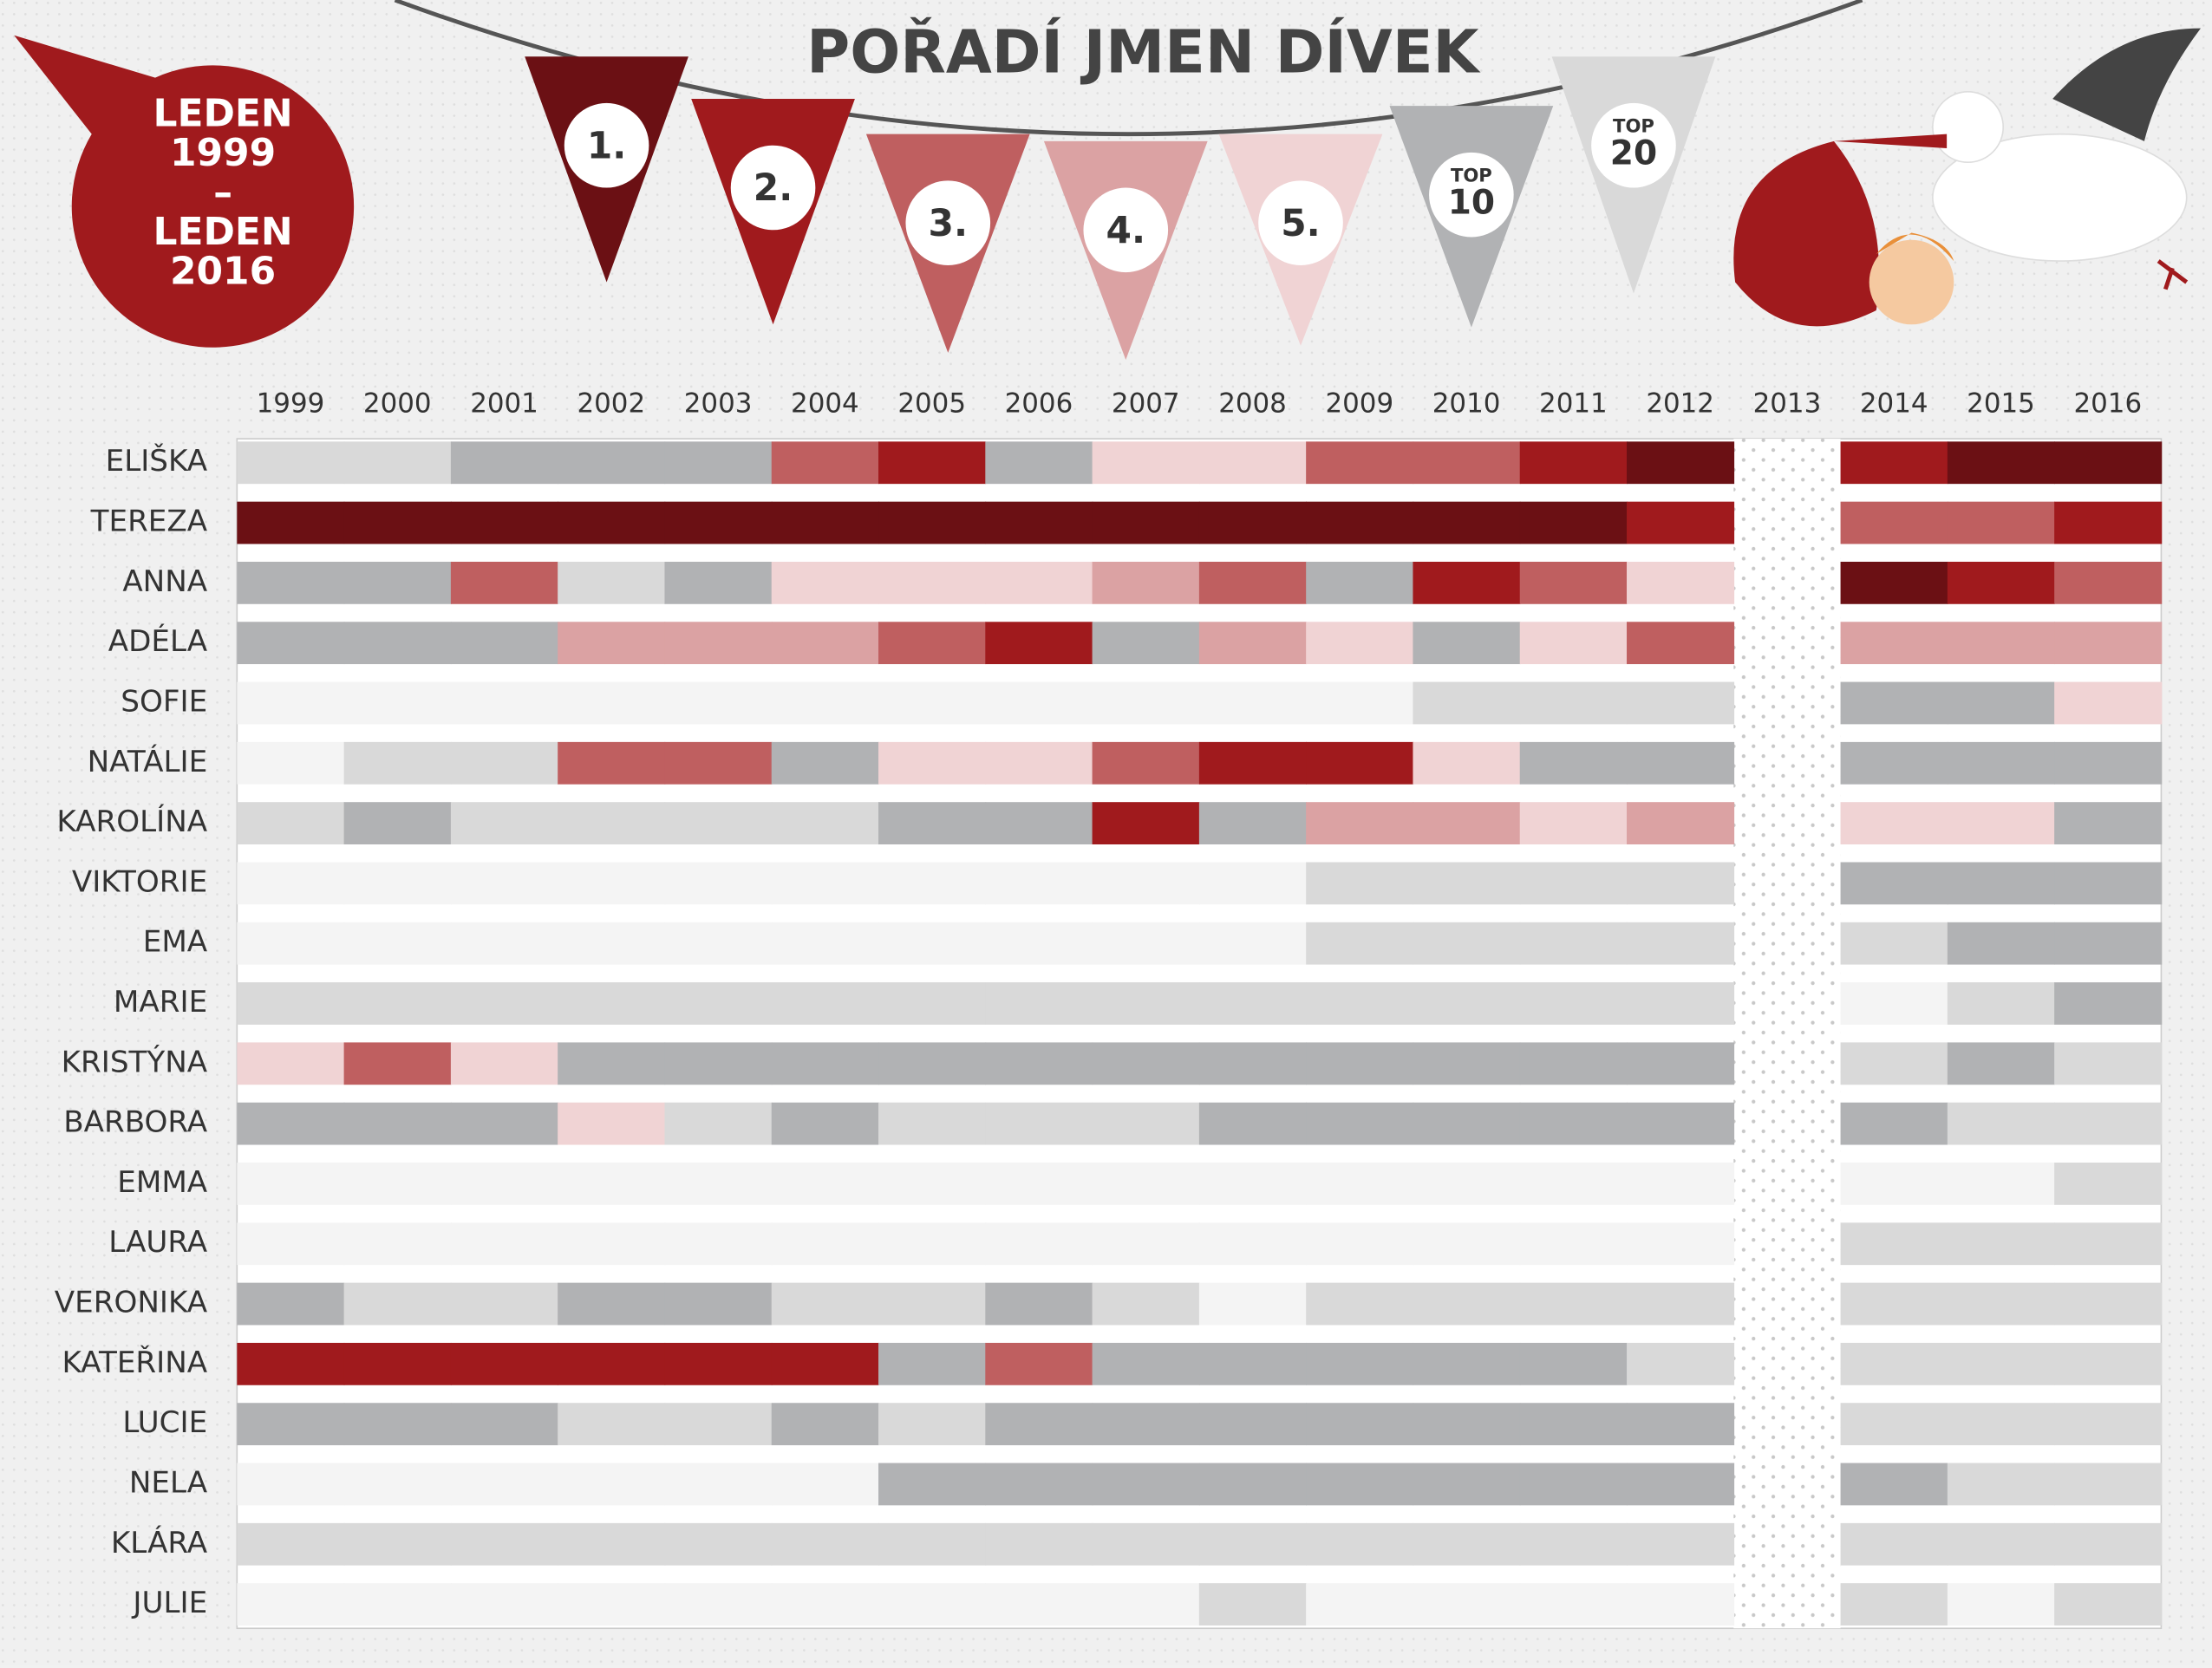  What do you see at coordinates (1125, 230) in the screenshot?
I see `legend-label: 4.` at bounding box center [1125, 230].